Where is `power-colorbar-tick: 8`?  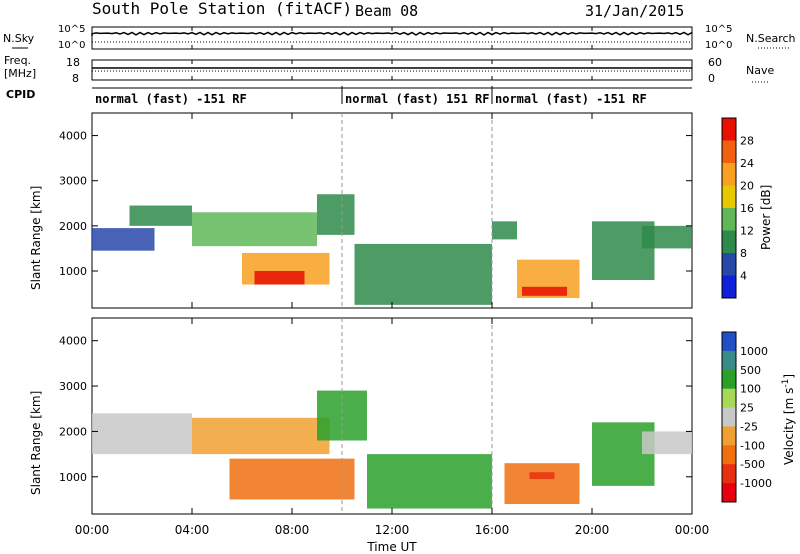 power-colorbar-tick: 8 is located at coordinates (743, 253).